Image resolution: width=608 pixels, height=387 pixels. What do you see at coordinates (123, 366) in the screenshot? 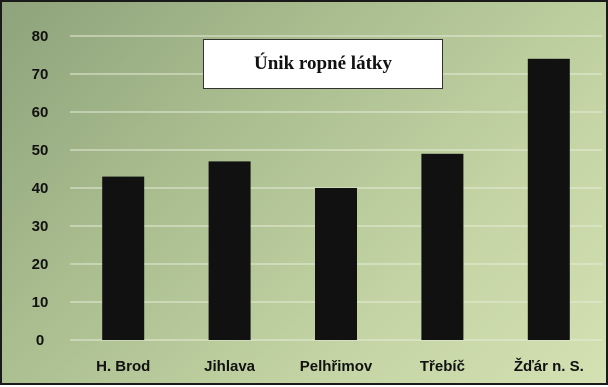
I see `x-category-label: H. Brod` at bounding box center [123, 366].